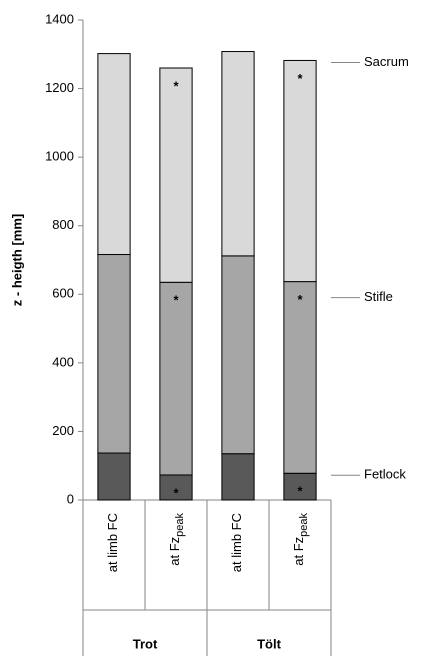 Image resolution: width=431 pixels, height=656 pixels. I want to click on y-tick-label: 1400, so click(59, 18).